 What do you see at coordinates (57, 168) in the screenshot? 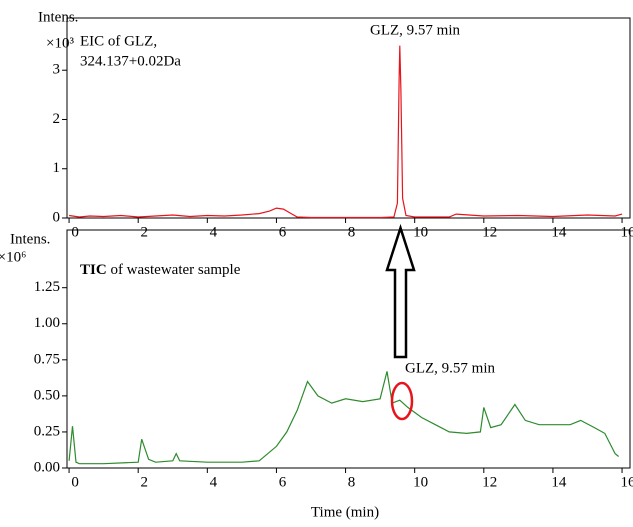
I see `y-tick-label: 1` at bounding box center [57, 168].